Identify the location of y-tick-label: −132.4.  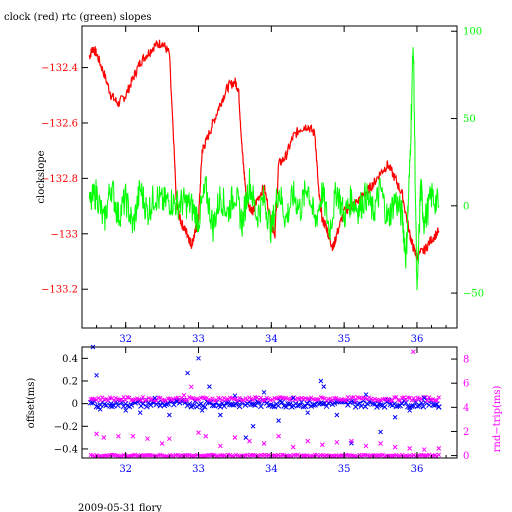
(59, 68).